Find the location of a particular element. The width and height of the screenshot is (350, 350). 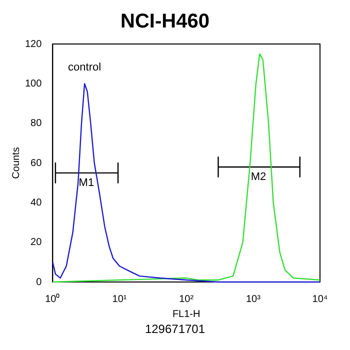

y-tick-label: 60 is located at coordinates (36, 163).